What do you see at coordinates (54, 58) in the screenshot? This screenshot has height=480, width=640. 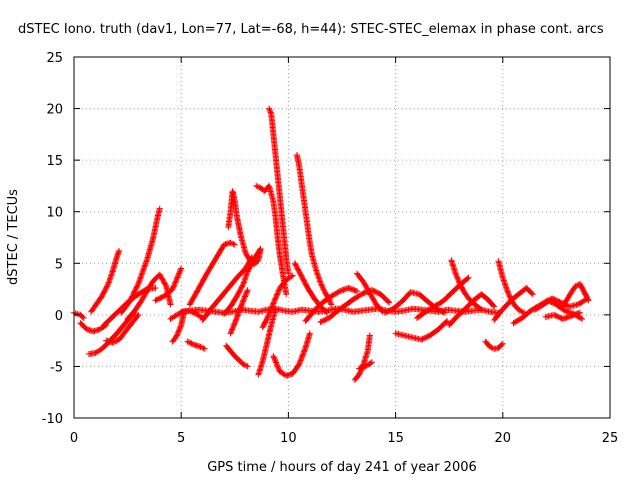 I see `y-tick-label: 25` at bounding box center [54, 58].